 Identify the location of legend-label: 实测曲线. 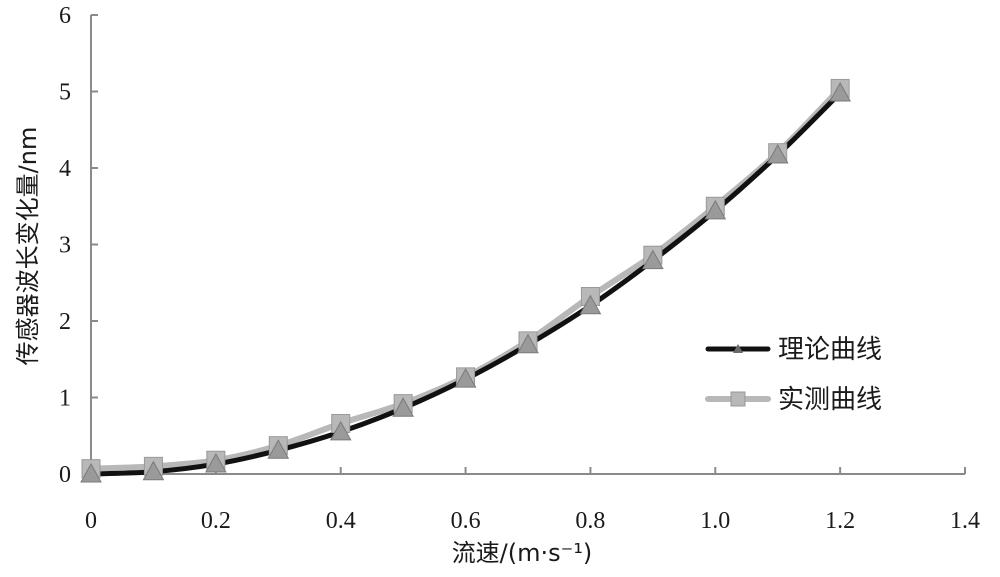
(830, 400).